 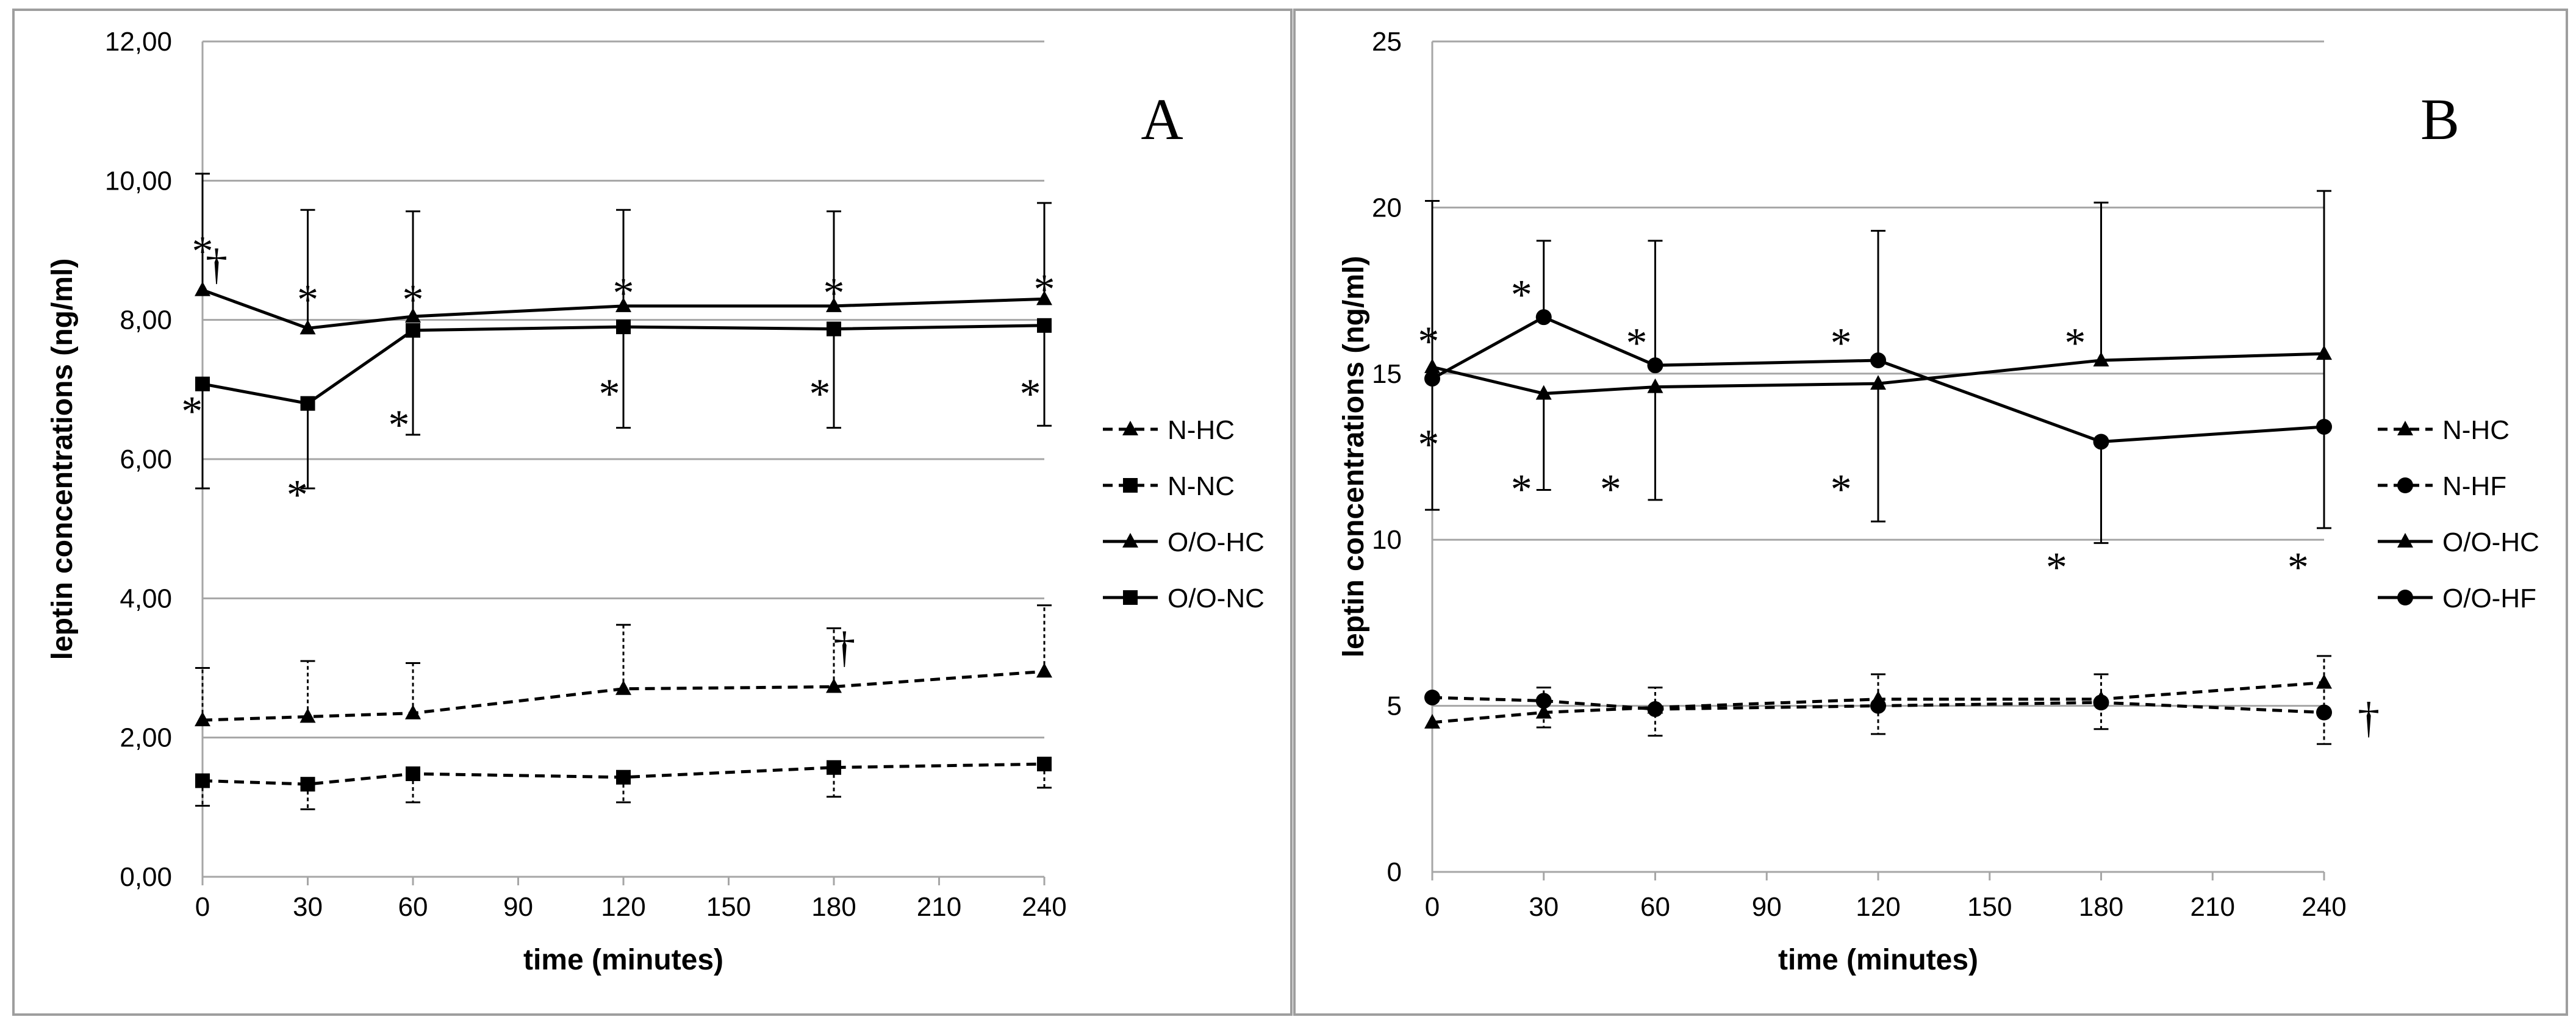 I want to click on y-tick-label: 2,00, so click(x=146, y=738).